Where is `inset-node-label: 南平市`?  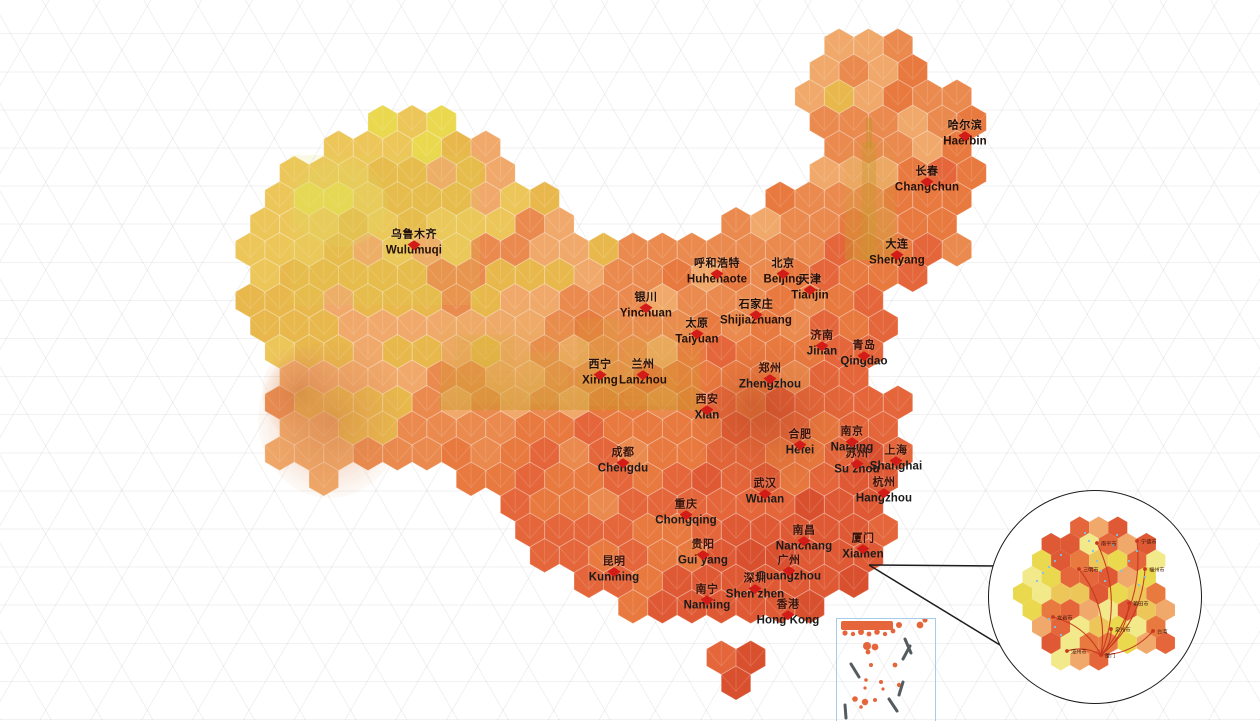
inset-node-label: 南平市 is located at coordinates (1109, 544).